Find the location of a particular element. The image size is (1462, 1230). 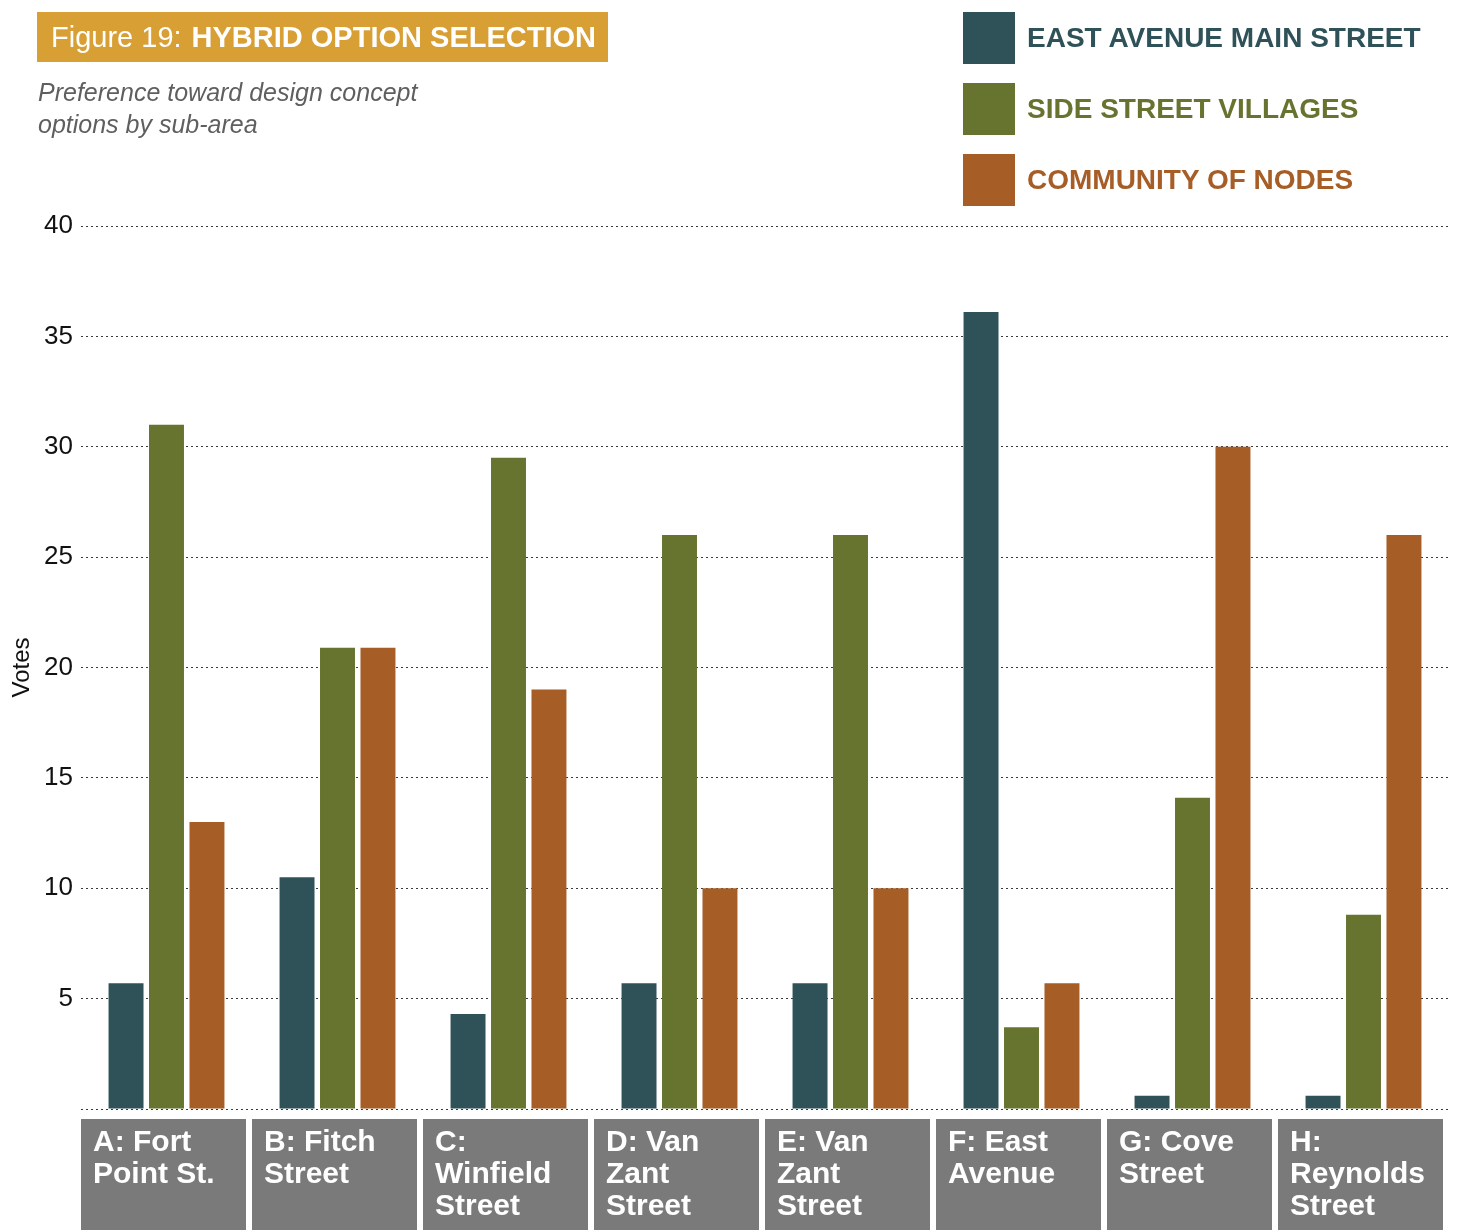

legend-label: EAST AVENUE MAIN STREET is located at coordinates (1224, 38).